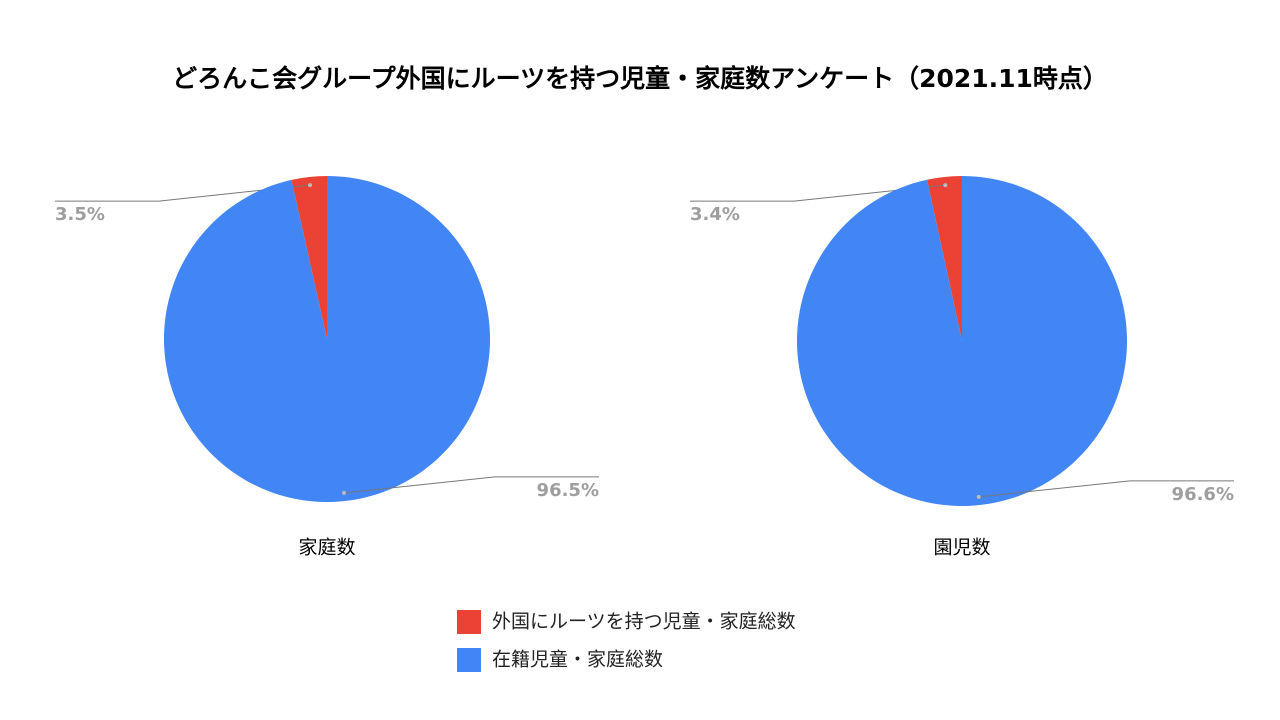 Image resolution: width=1280 pixels, height=720 pixels. What do you see at coordinates (640, 78) in the screenshot?
I see `chart-title: どろんこ会グループ外国にルーツを持つ児童・家庭数アンケート（2021.11時点）` at bounding box center [640, 78].